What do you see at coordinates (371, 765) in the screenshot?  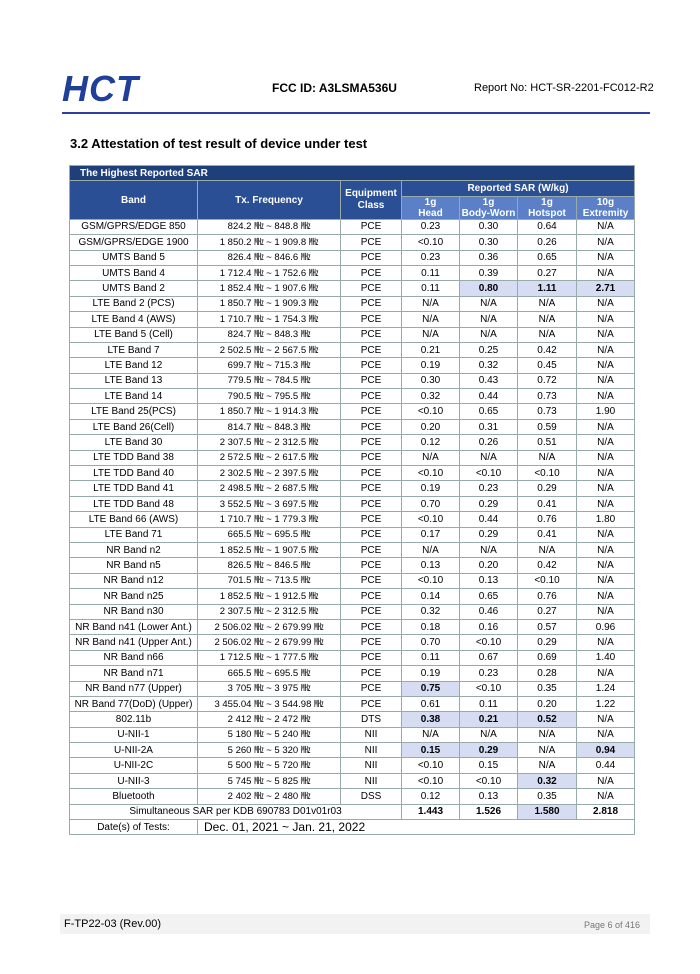 I see `equipment-class: NII` at bounding box center [371, 765].